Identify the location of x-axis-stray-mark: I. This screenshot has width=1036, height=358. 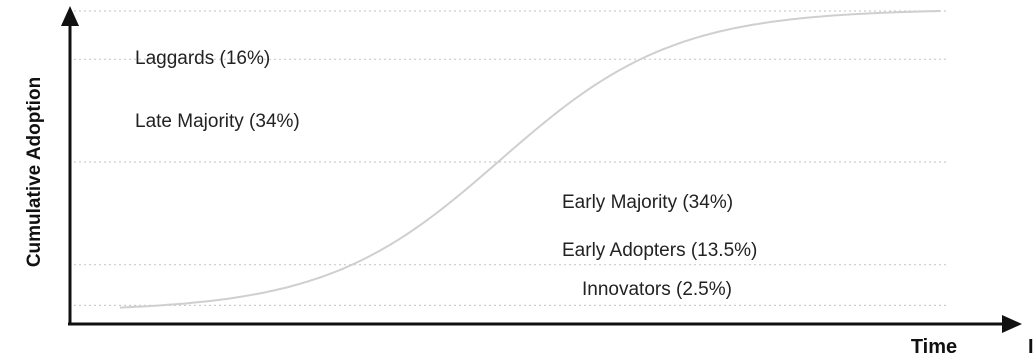
(1031, 347).